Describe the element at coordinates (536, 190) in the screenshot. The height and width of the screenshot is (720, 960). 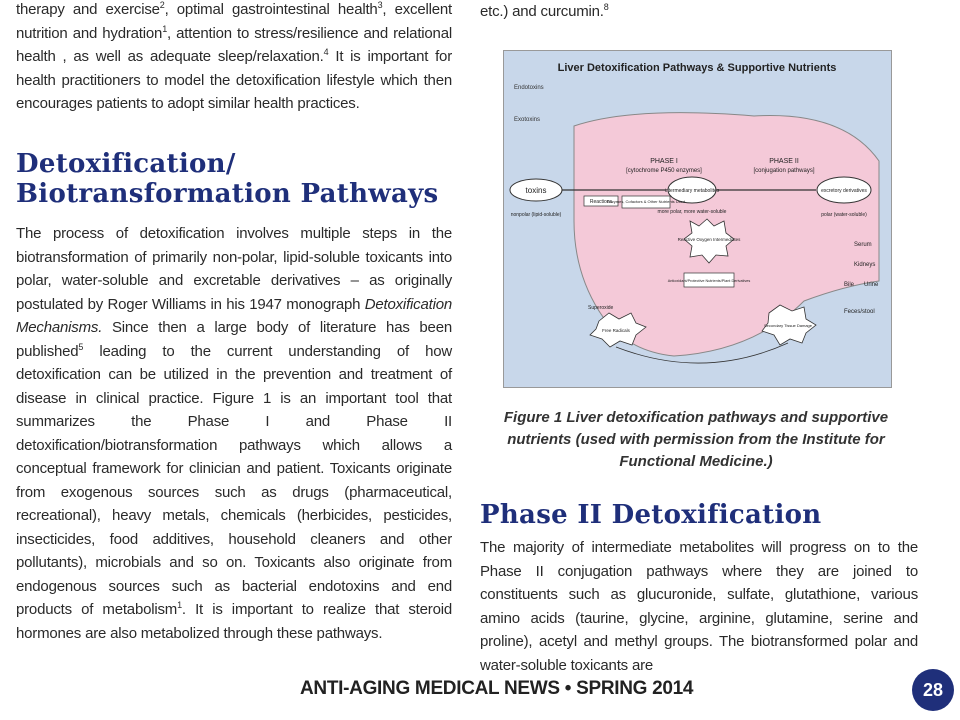
I see `label-toxins: toxins` at that location.